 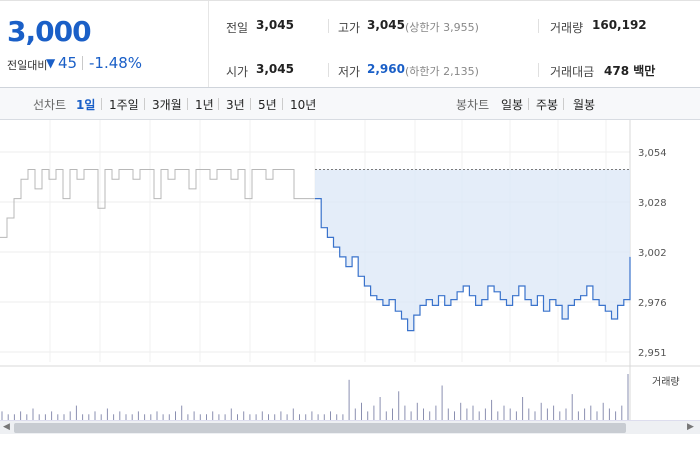 I want to click on tab-1d: 1일, so click(x=86, y=105).